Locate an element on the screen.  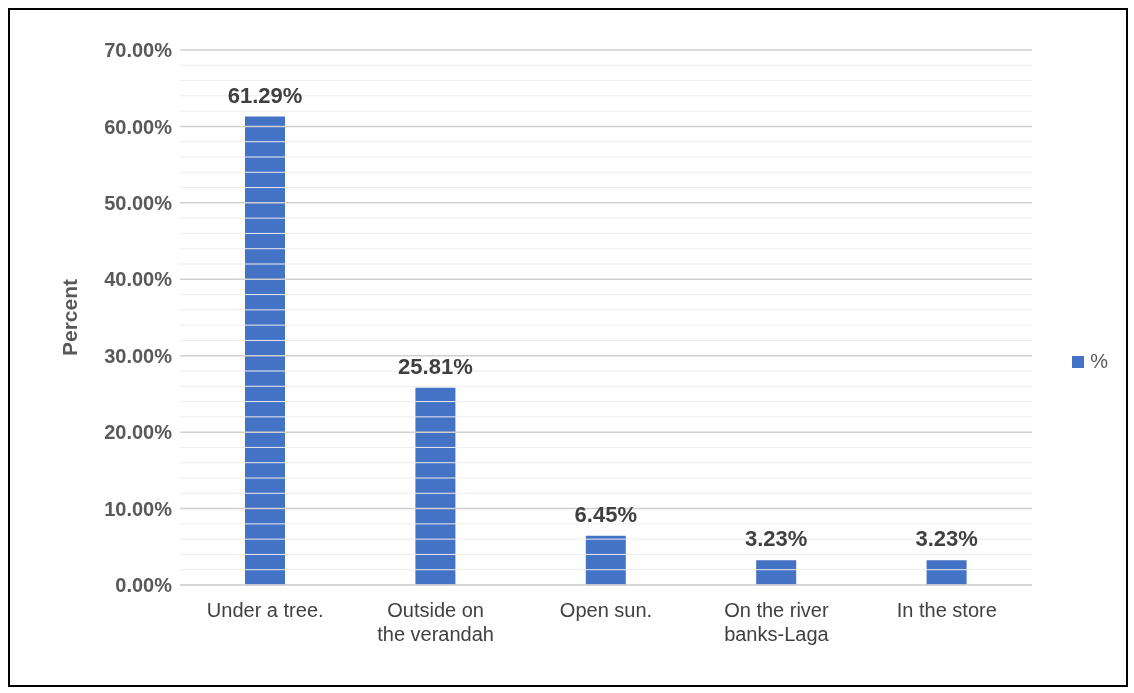
data-label: 25.81% is located at coordinates (435, 366).